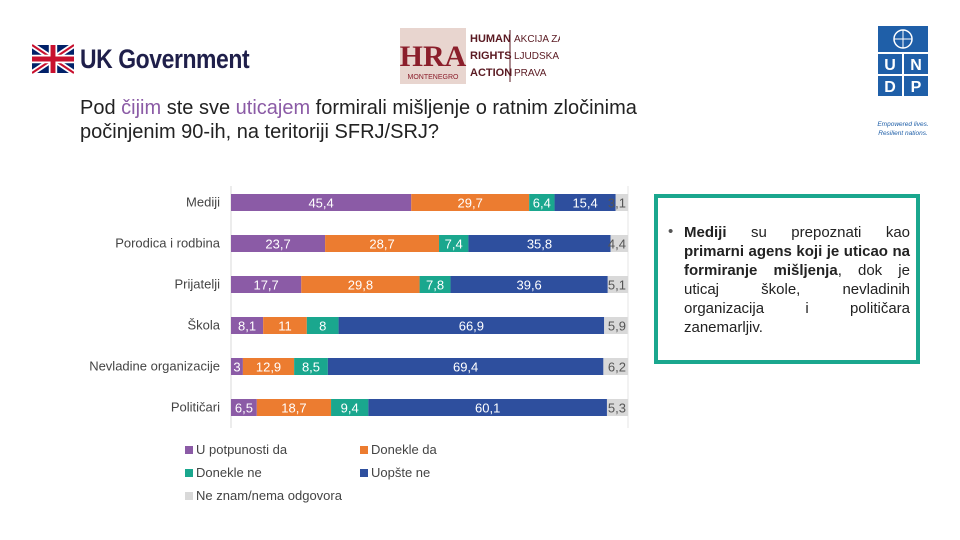 This screenshot has height=540, width=960. I want to click on legend-label: Ne znam/nema odgovora, so click(269, 495).